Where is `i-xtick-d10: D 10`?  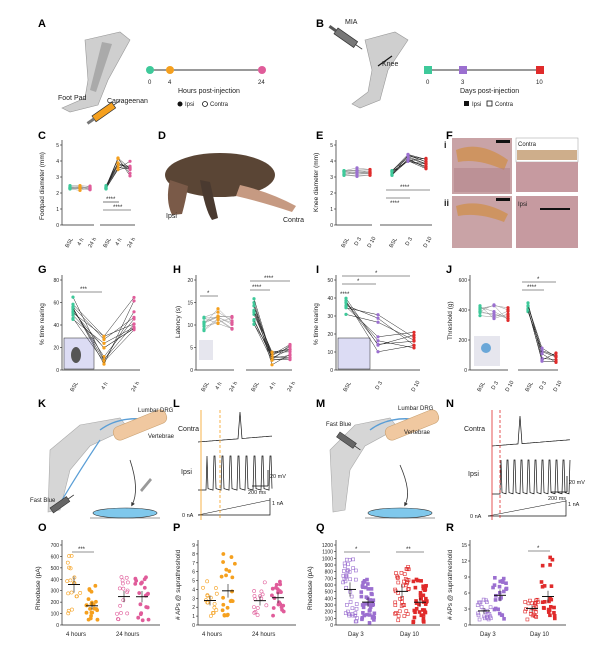
i-xtick-d10: D 10 is located at coordinates (416, 386).